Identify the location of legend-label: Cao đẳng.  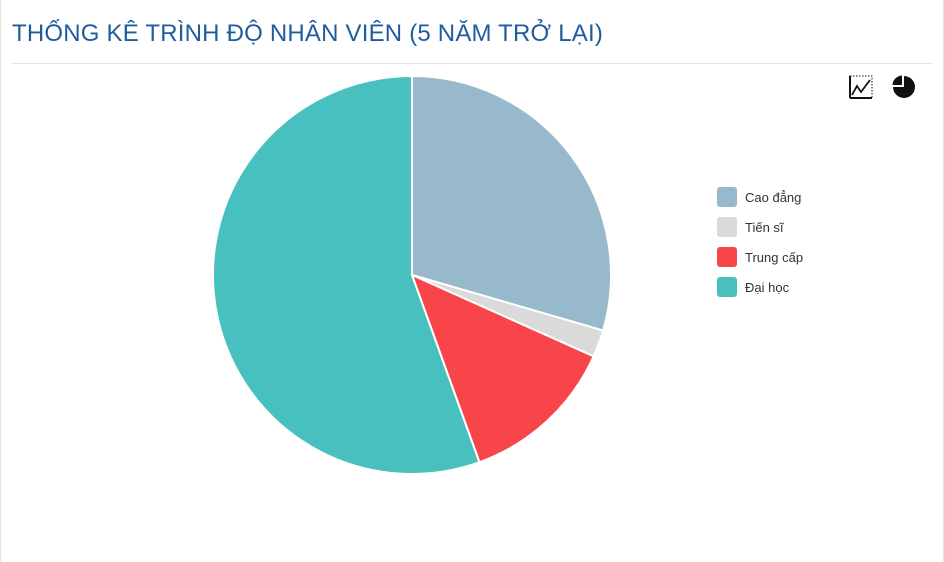
(773, 197).